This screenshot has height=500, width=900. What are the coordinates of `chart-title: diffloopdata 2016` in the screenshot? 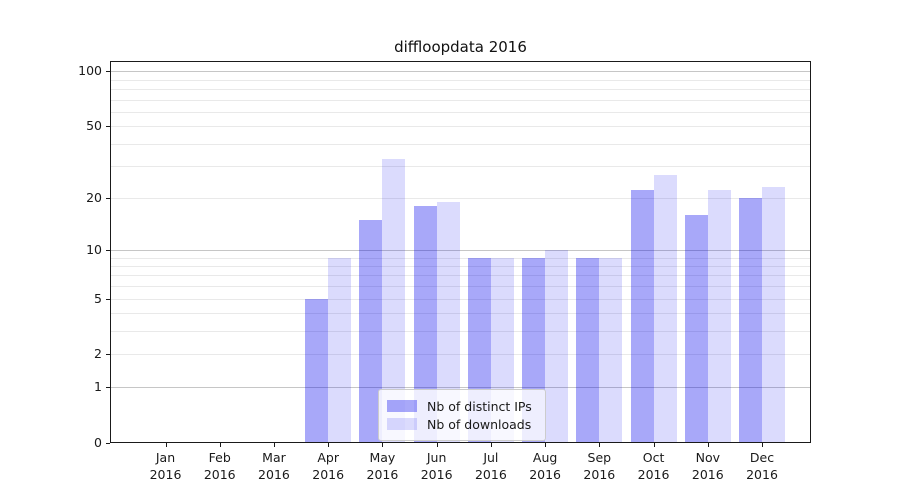 It's located at (460, 47).